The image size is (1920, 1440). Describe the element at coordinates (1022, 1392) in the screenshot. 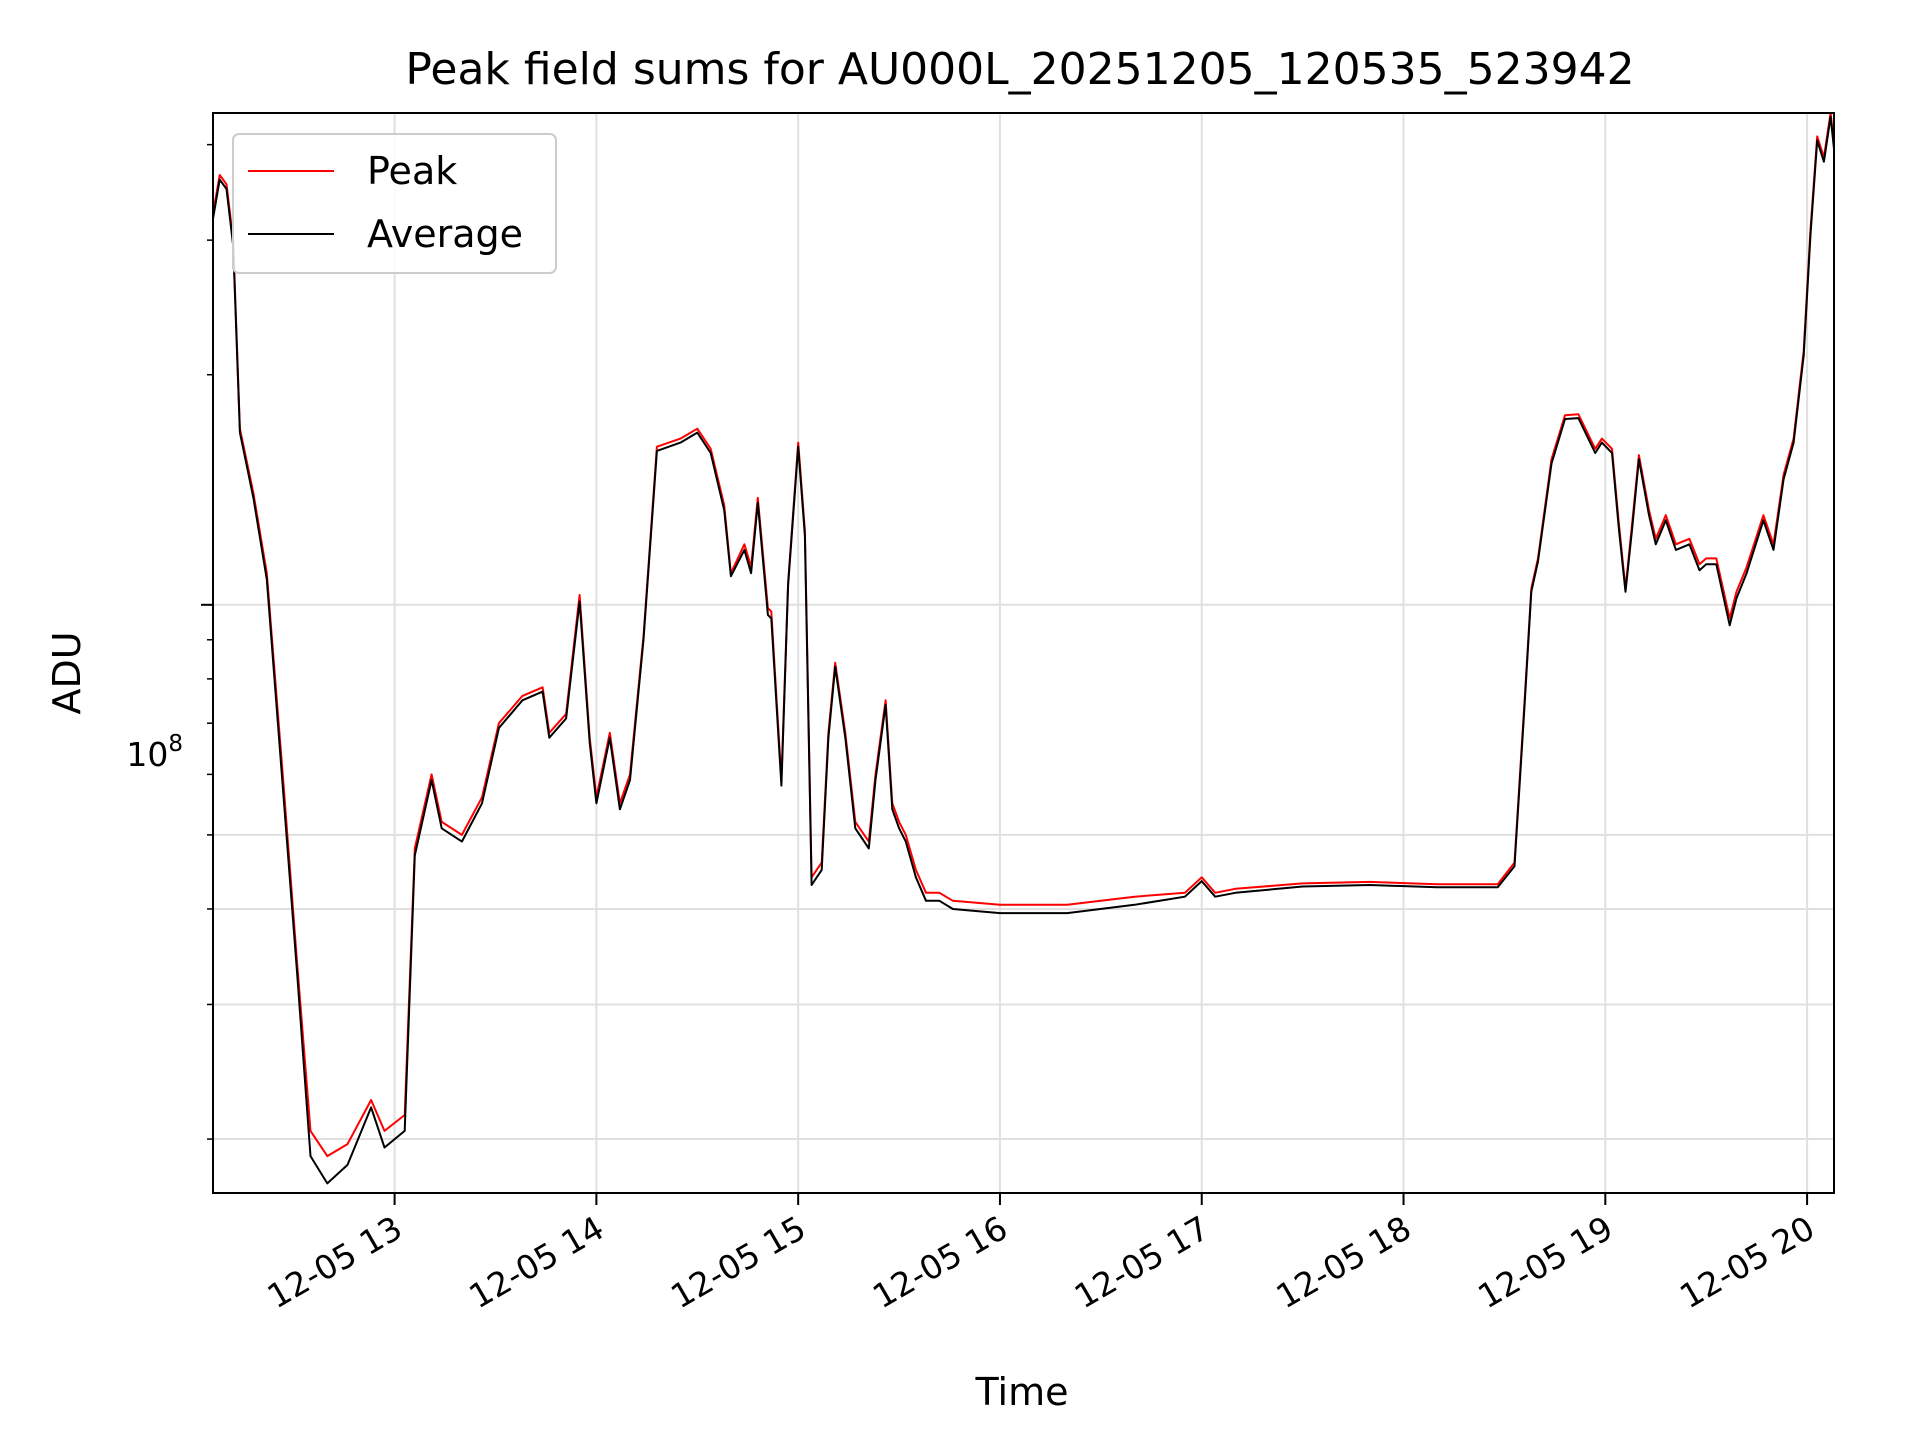

I see `x-axis-label: Time` at that location.